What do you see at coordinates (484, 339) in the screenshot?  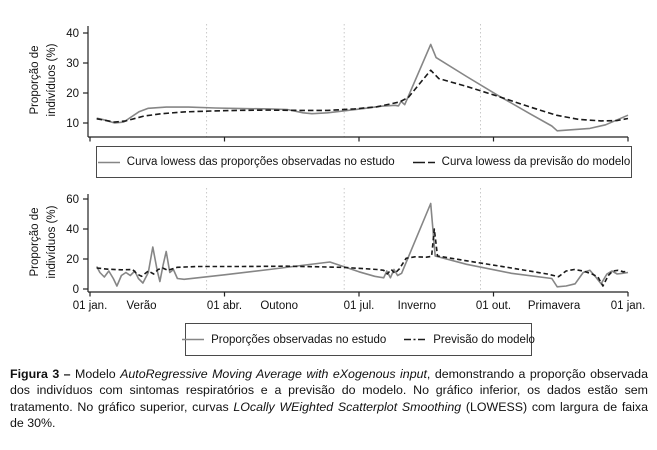 I see `legend-label-model-raw: Previsão do modelo` at bounding box center [484, 339].